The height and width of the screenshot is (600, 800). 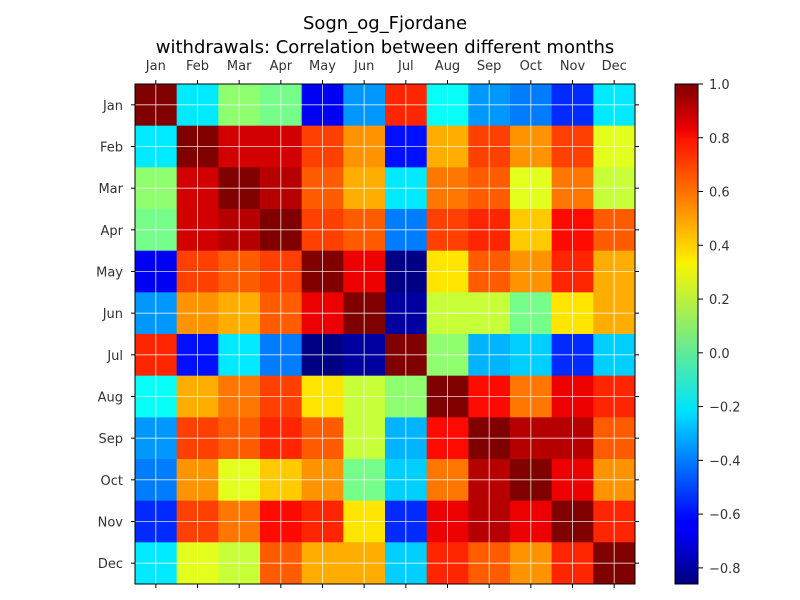 I want to click on y-tick-label: Apr, so click(x=112, y=231).